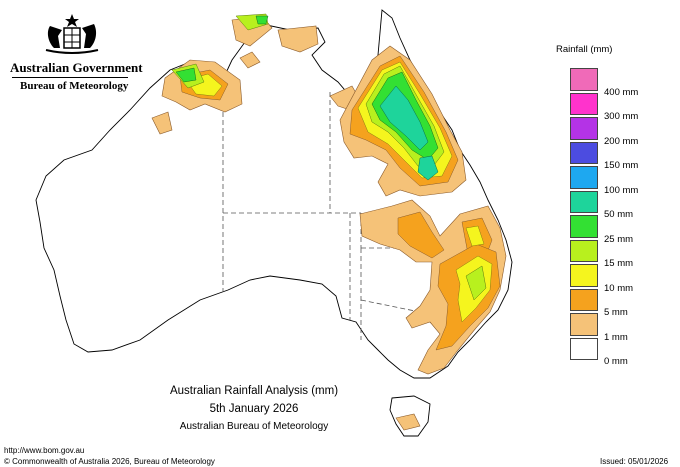 The image size is (680, 467). I want to click on map-title: Australian Rainfall Analysis (mm), so click(254, 391).